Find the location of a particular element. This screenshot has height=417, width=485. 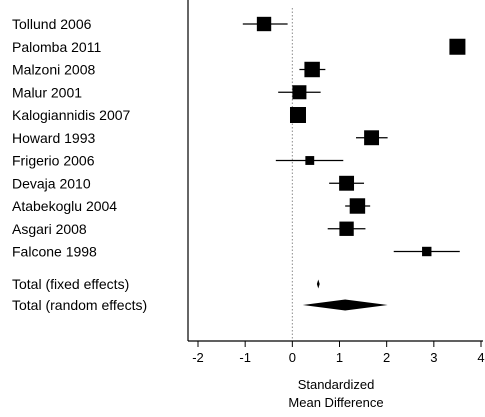

x-tick-label: 2 is located at coordinates (386, 357).